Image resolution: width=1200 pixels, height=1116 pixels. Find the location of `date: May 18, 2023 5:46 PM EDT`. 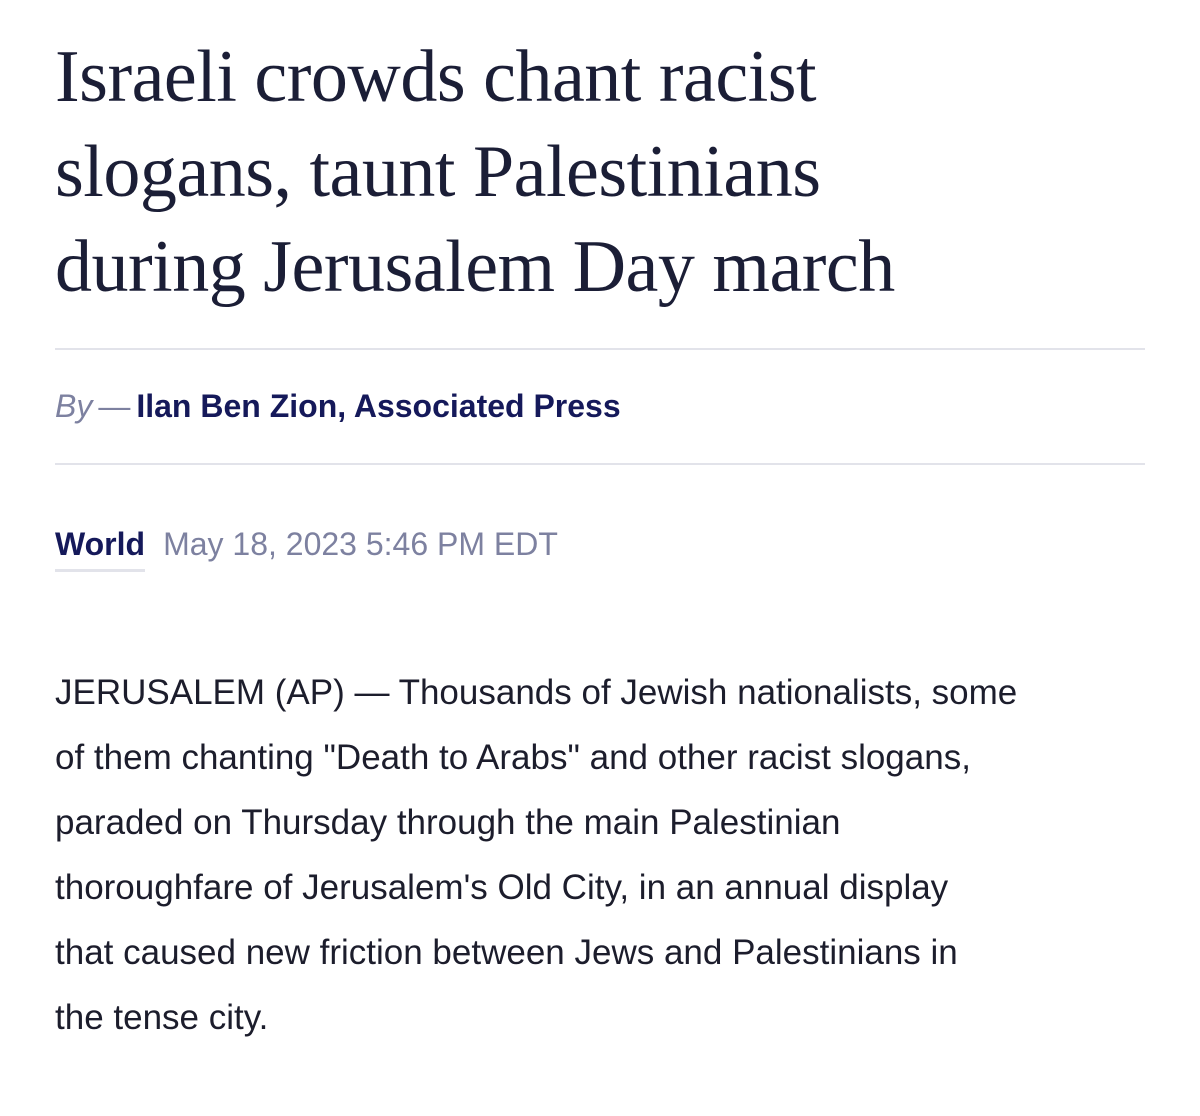

date: May 18, 2023 5:46 PM EDT is located at coordinates (360, 544).